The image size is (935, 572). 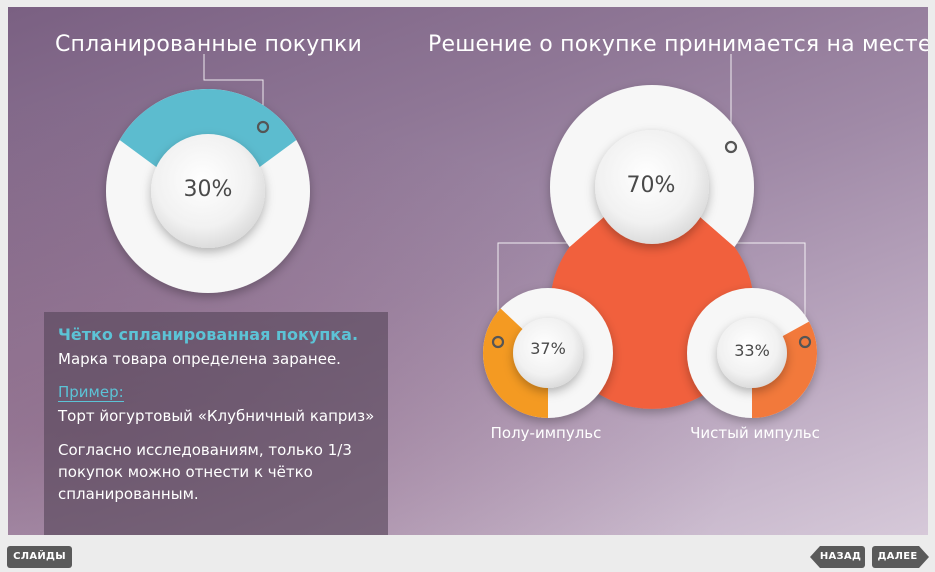 I want to click on pie-in-store-hub, so click(x=652, y=187).